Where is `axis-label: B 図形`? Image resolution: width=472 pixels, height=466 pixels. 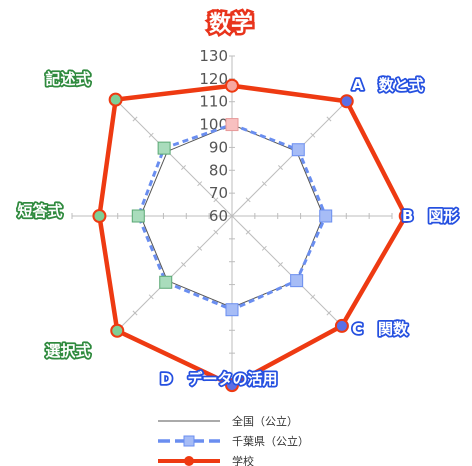 axis-label: B 図形 is located at coordinates (430, 216).